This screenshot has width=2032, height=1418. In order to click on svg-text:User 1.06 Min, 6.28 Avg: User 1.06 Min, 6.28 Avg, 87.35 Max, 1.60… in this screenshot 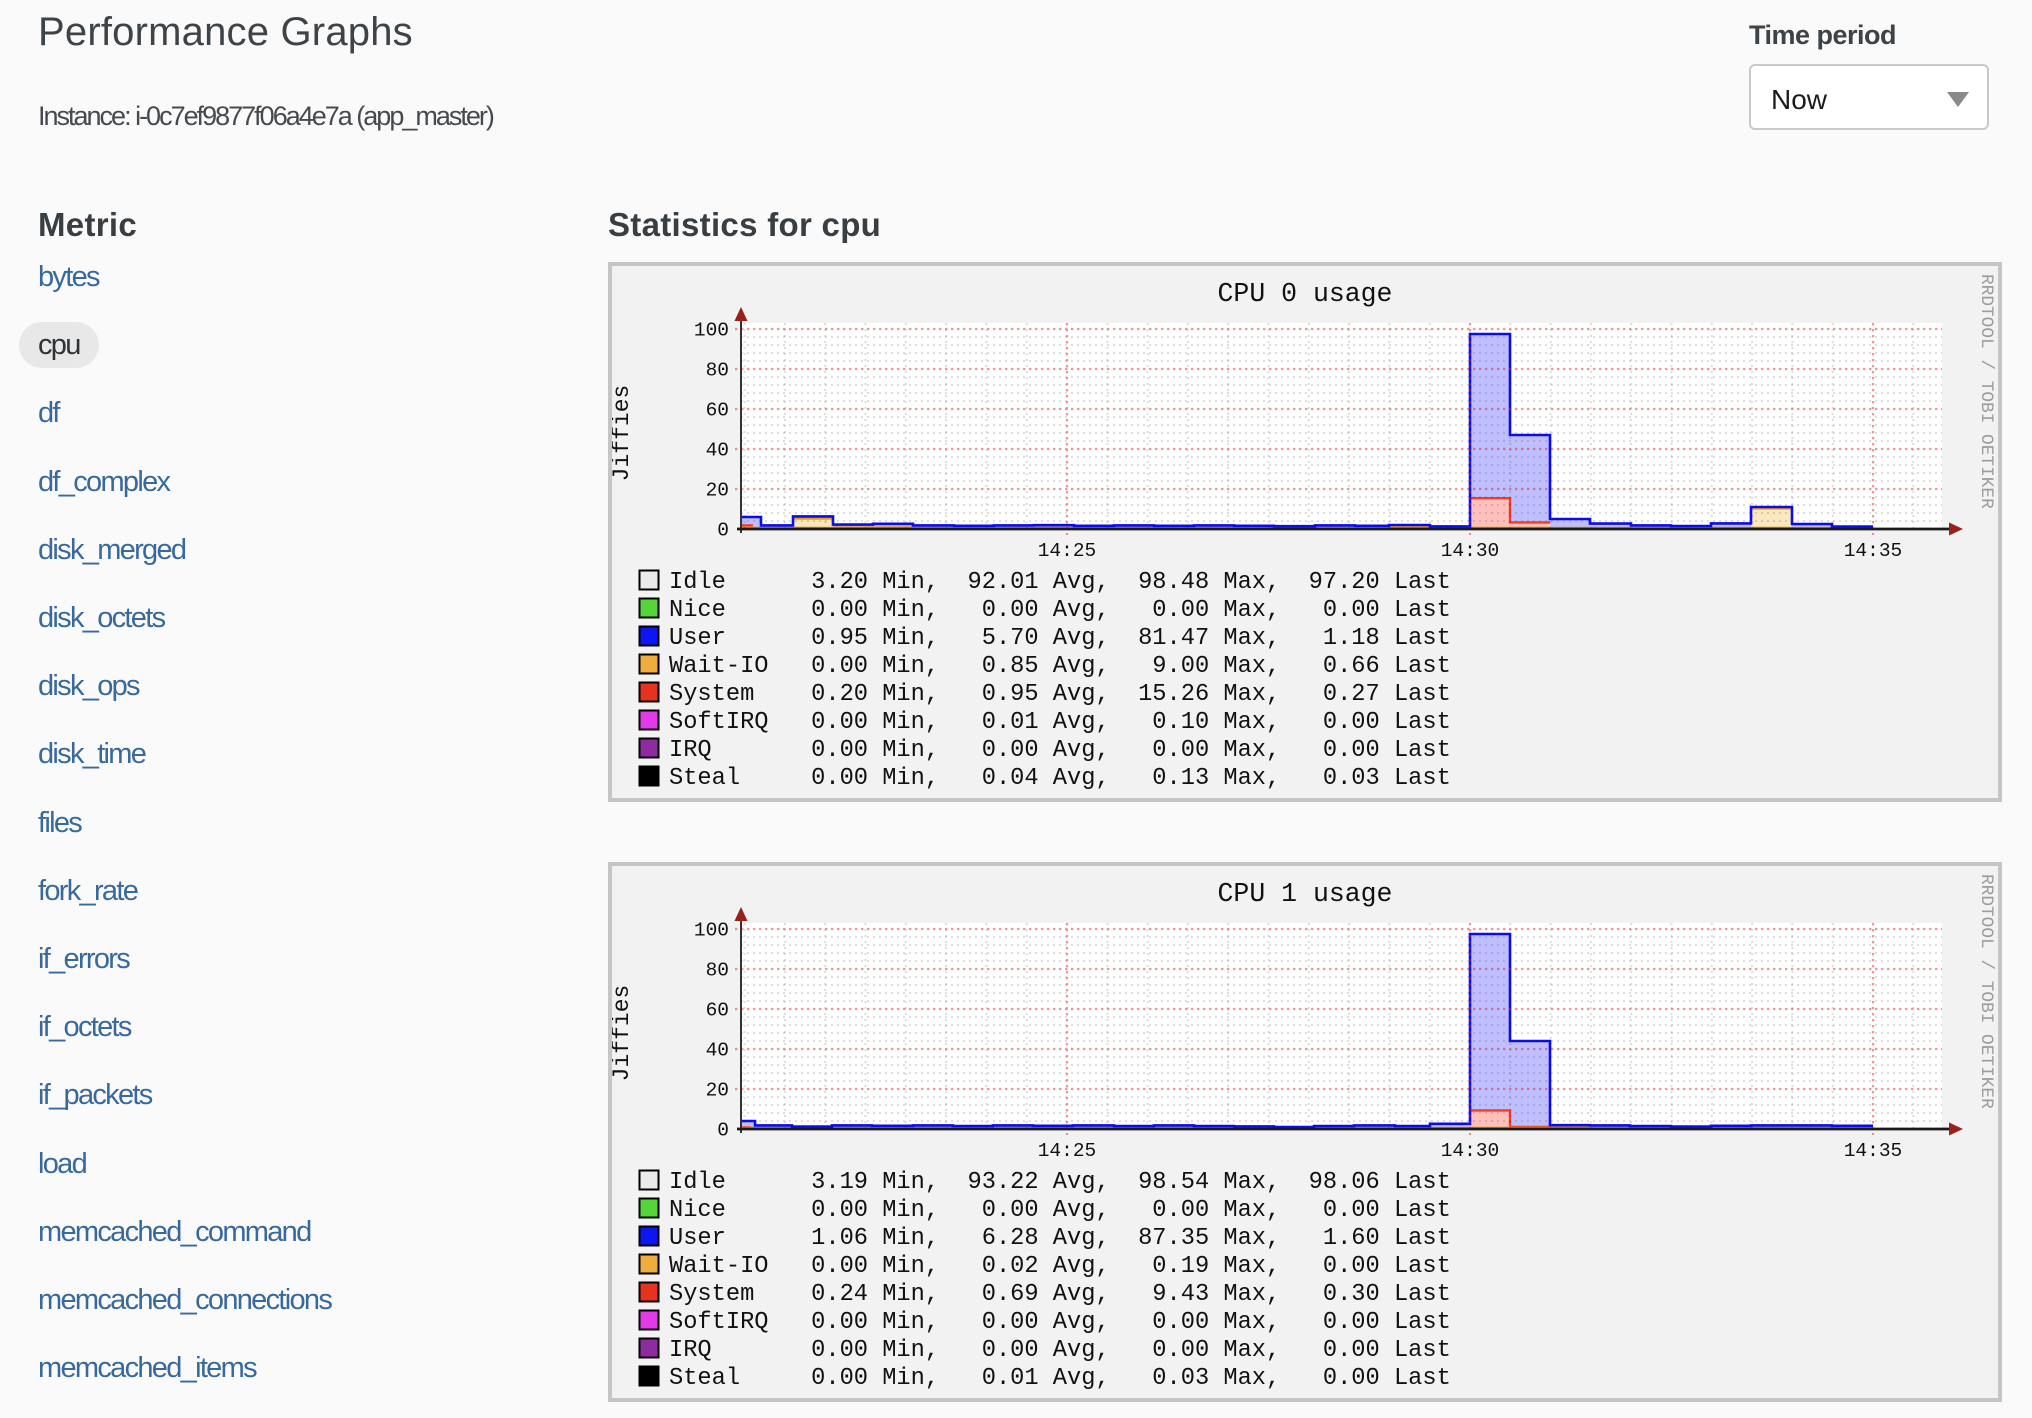, I will do `click(1060, 1238)`.